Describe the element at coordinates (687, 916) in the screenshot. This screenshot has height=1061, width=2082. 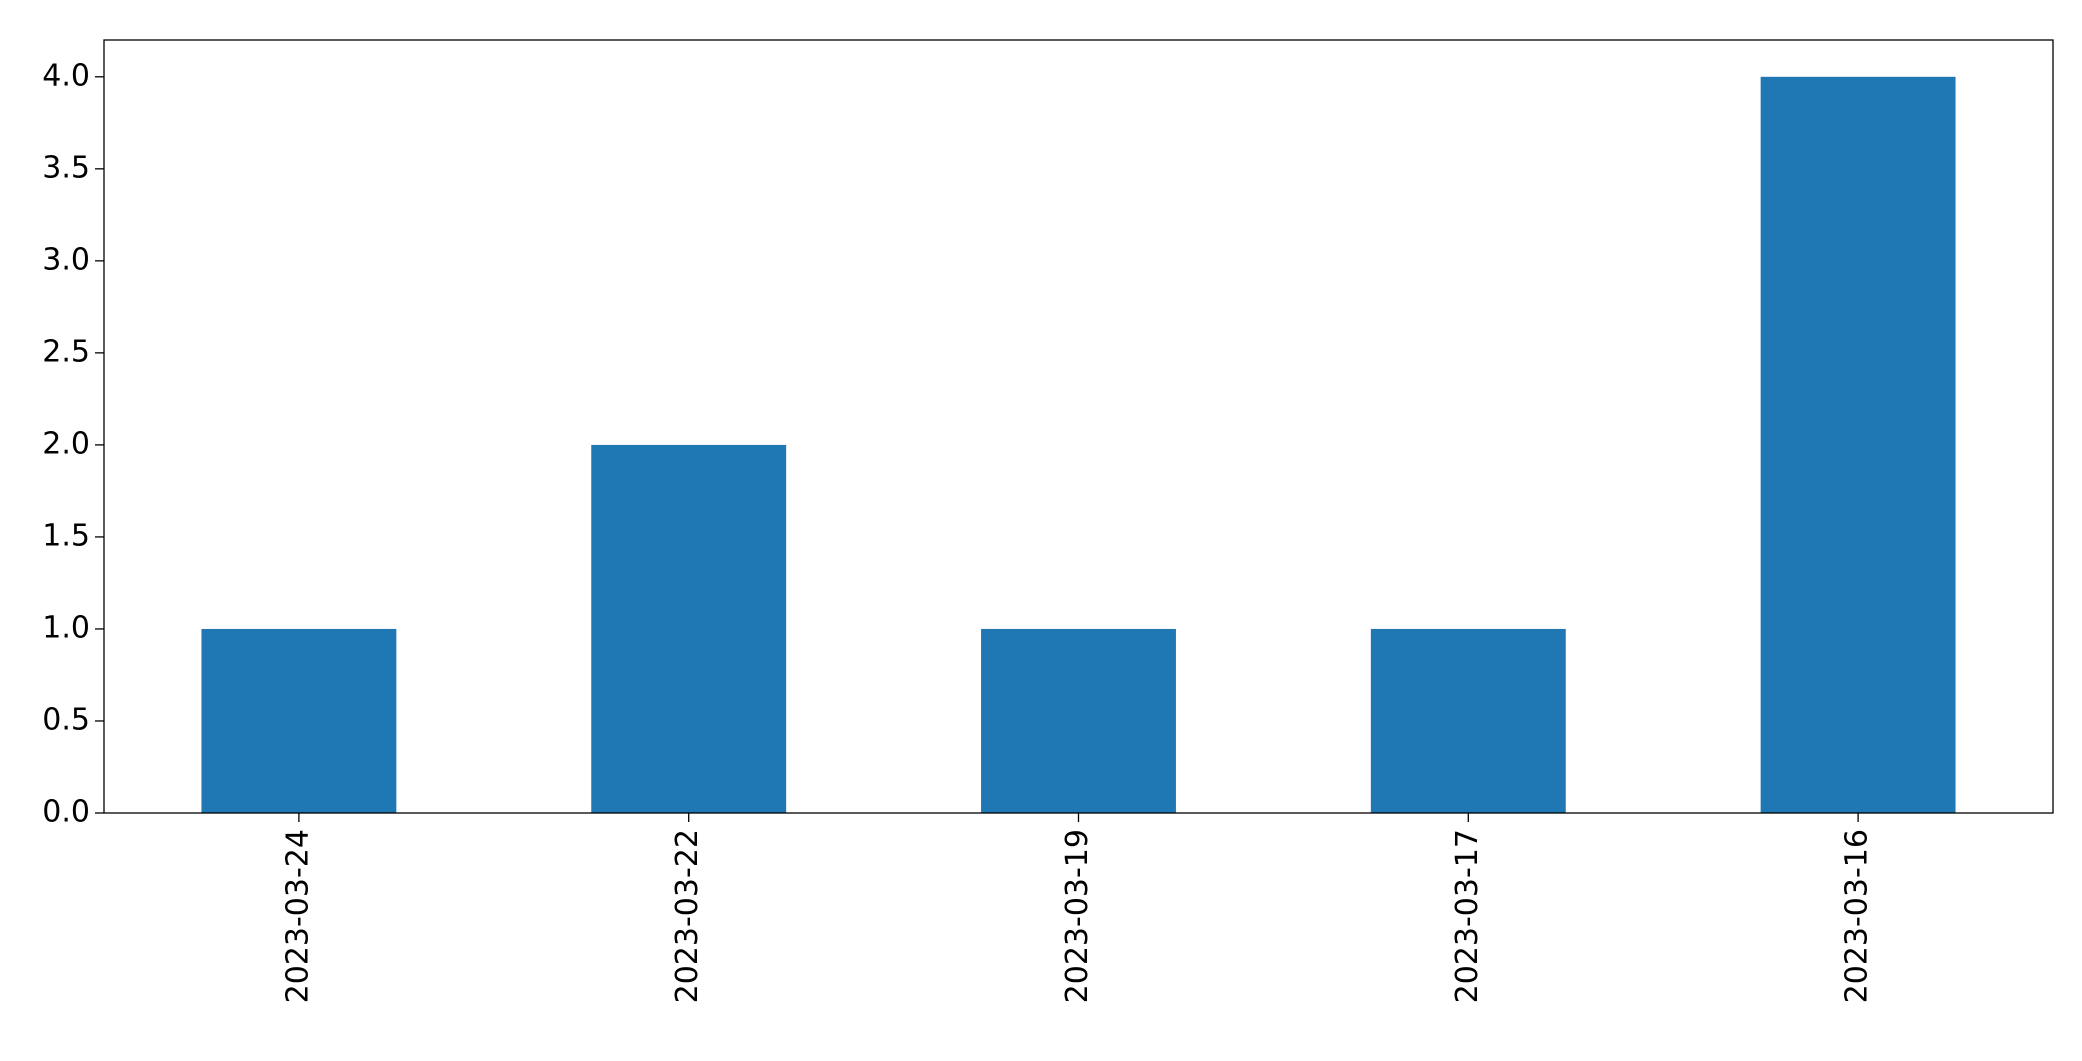
I see `x-tick-label: 2023-03-22` at that location.